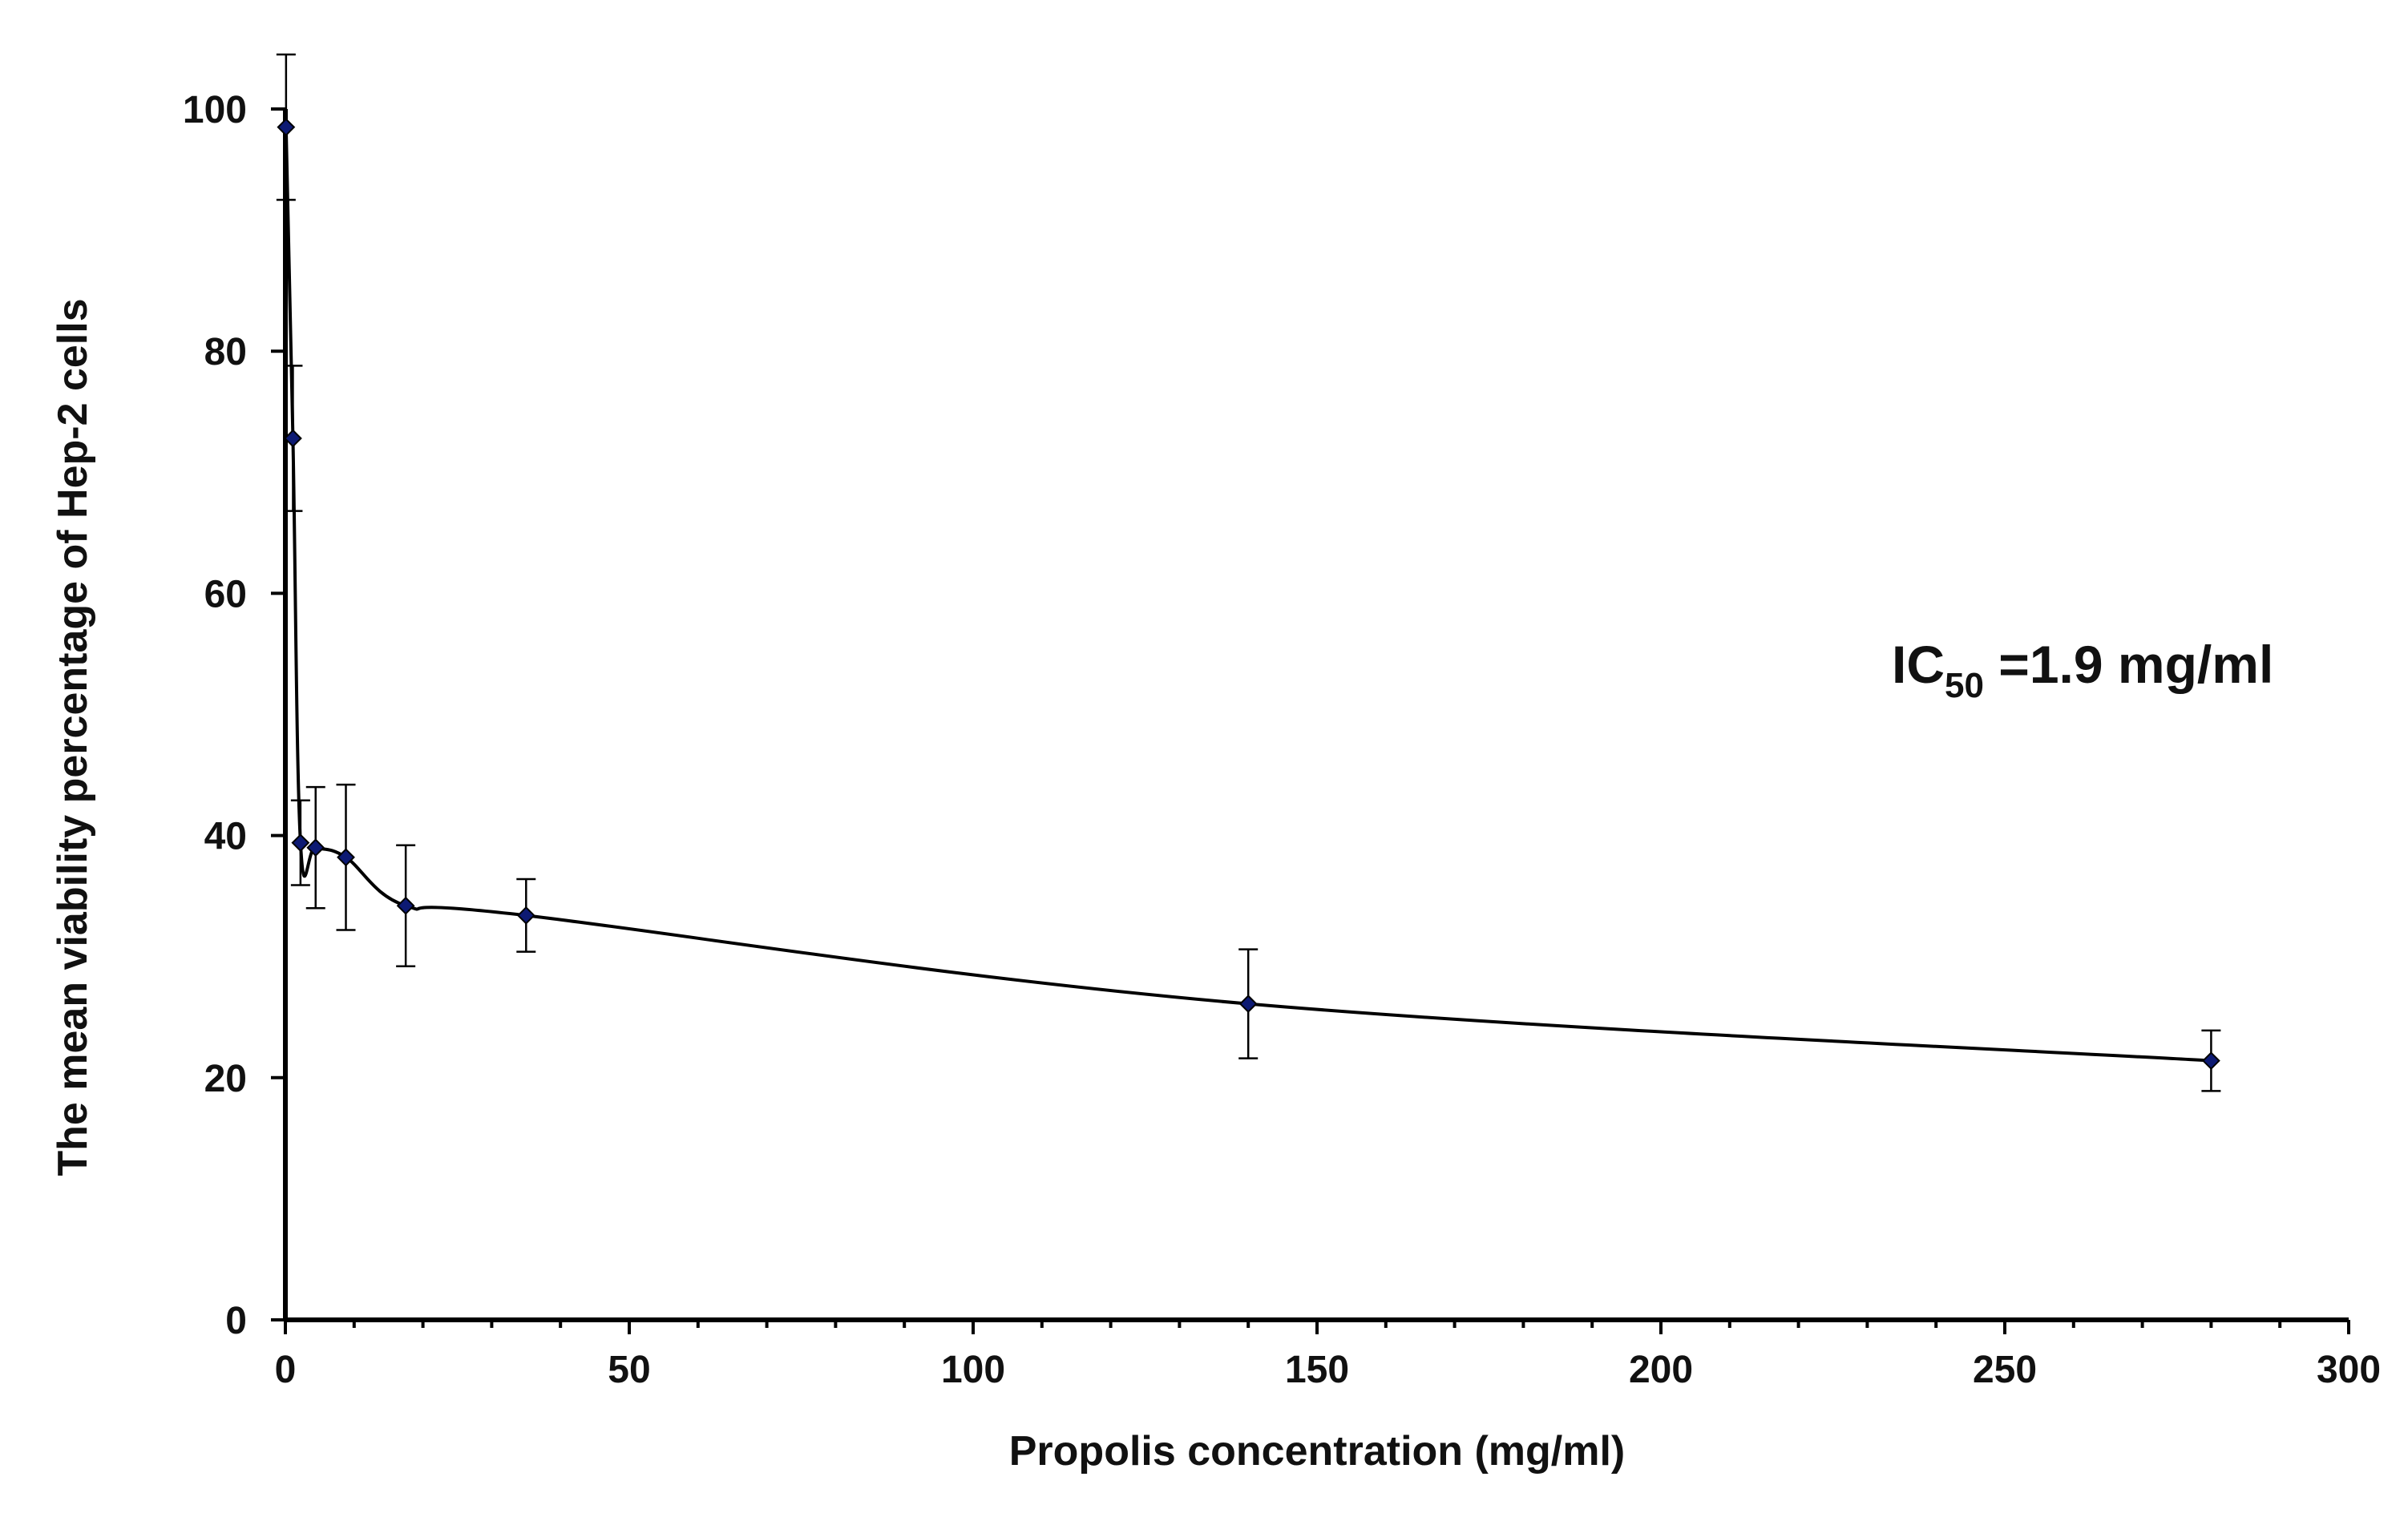 This screenshot has width=2408, height=1513. I want to click on x-tick-label: 200, so click(1661, 1370).